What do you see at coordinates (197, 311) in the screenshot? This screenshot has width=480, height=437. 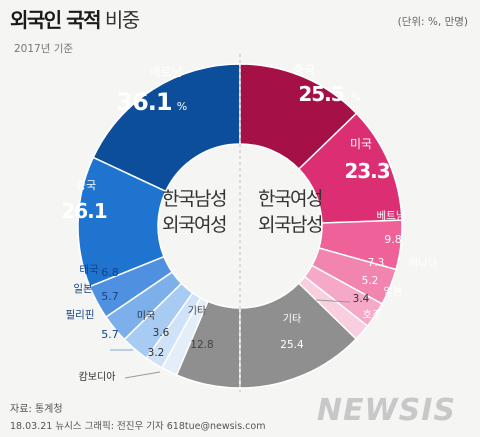 I see `left-label-7: 기타` at bounding box center [197, 311].